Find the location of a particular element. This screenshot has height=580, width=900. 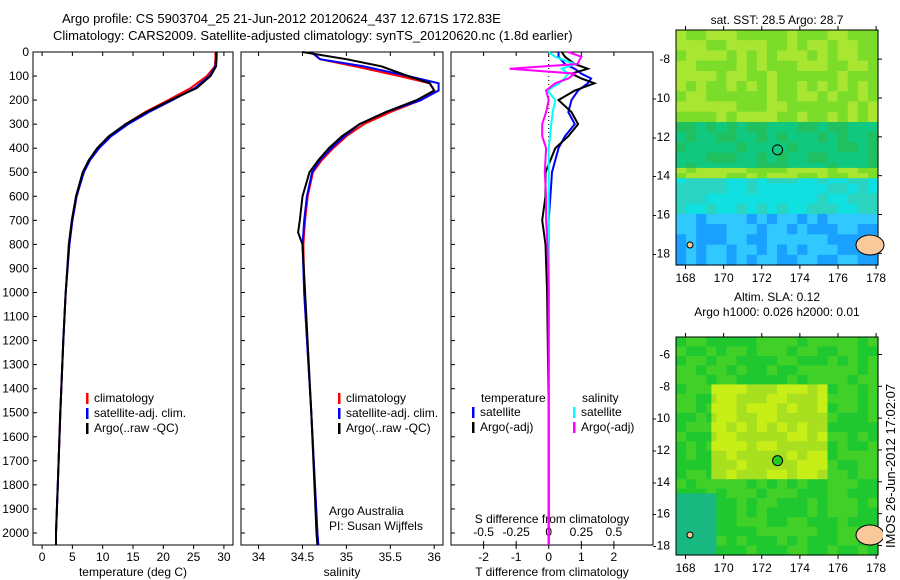

map-y-tick-label: -10 is located at coordinates (662, 98).